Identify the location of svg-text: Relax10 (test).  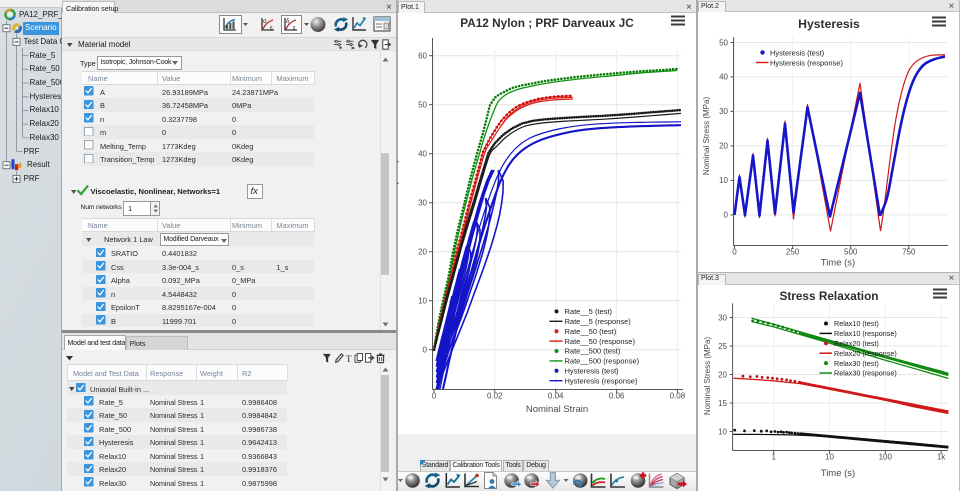
(856, 323).